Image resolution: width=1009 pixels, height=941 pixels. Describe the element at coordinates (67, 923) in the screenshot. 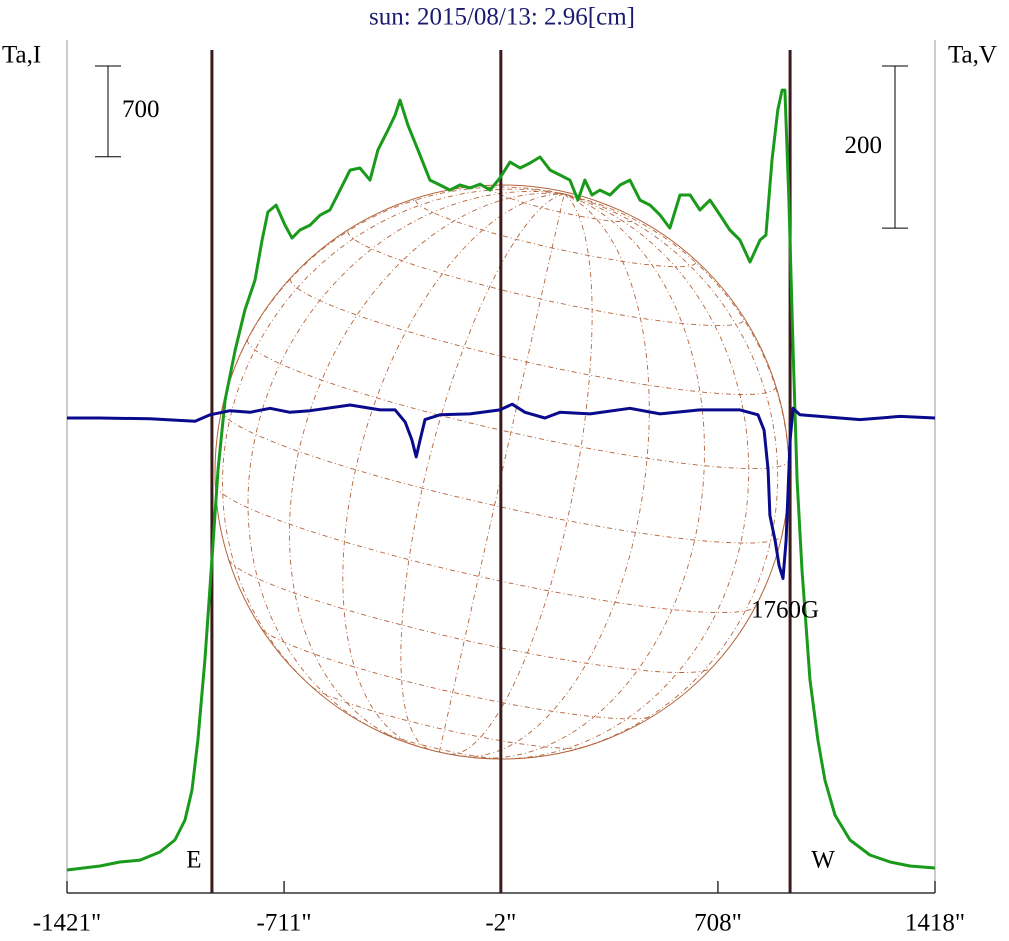

I see `x-tick-label: -1421"` at that location.